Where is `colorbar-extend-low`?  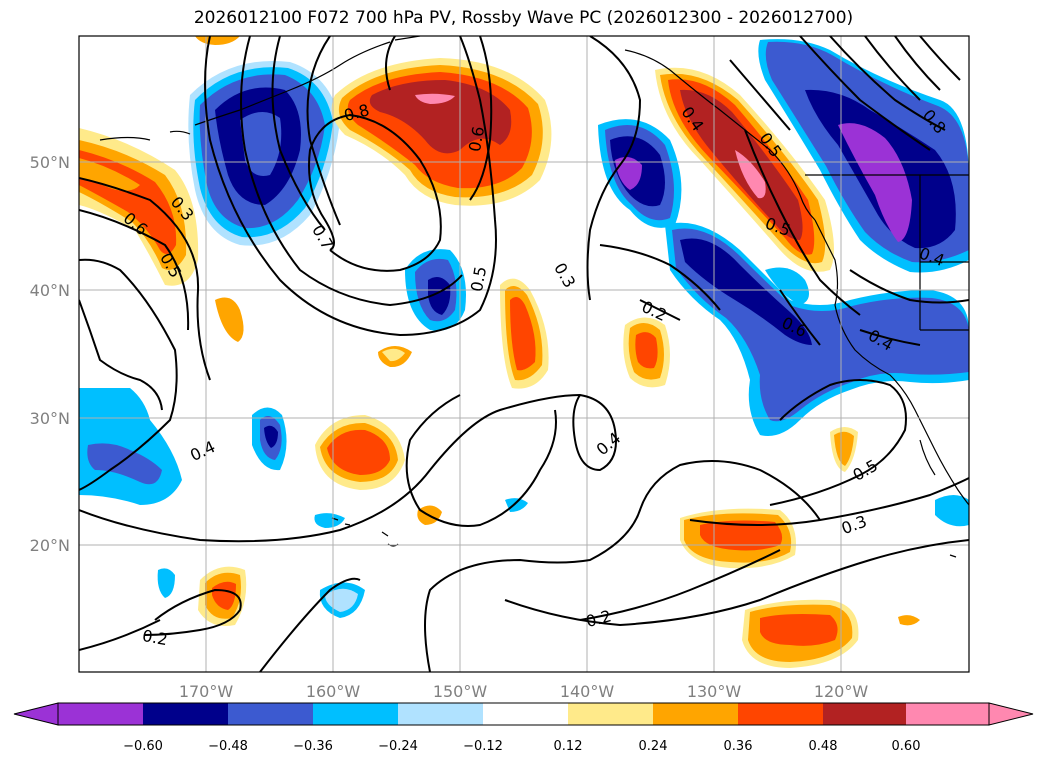
colorbar-extend-low is located at coordinates (36, 714).